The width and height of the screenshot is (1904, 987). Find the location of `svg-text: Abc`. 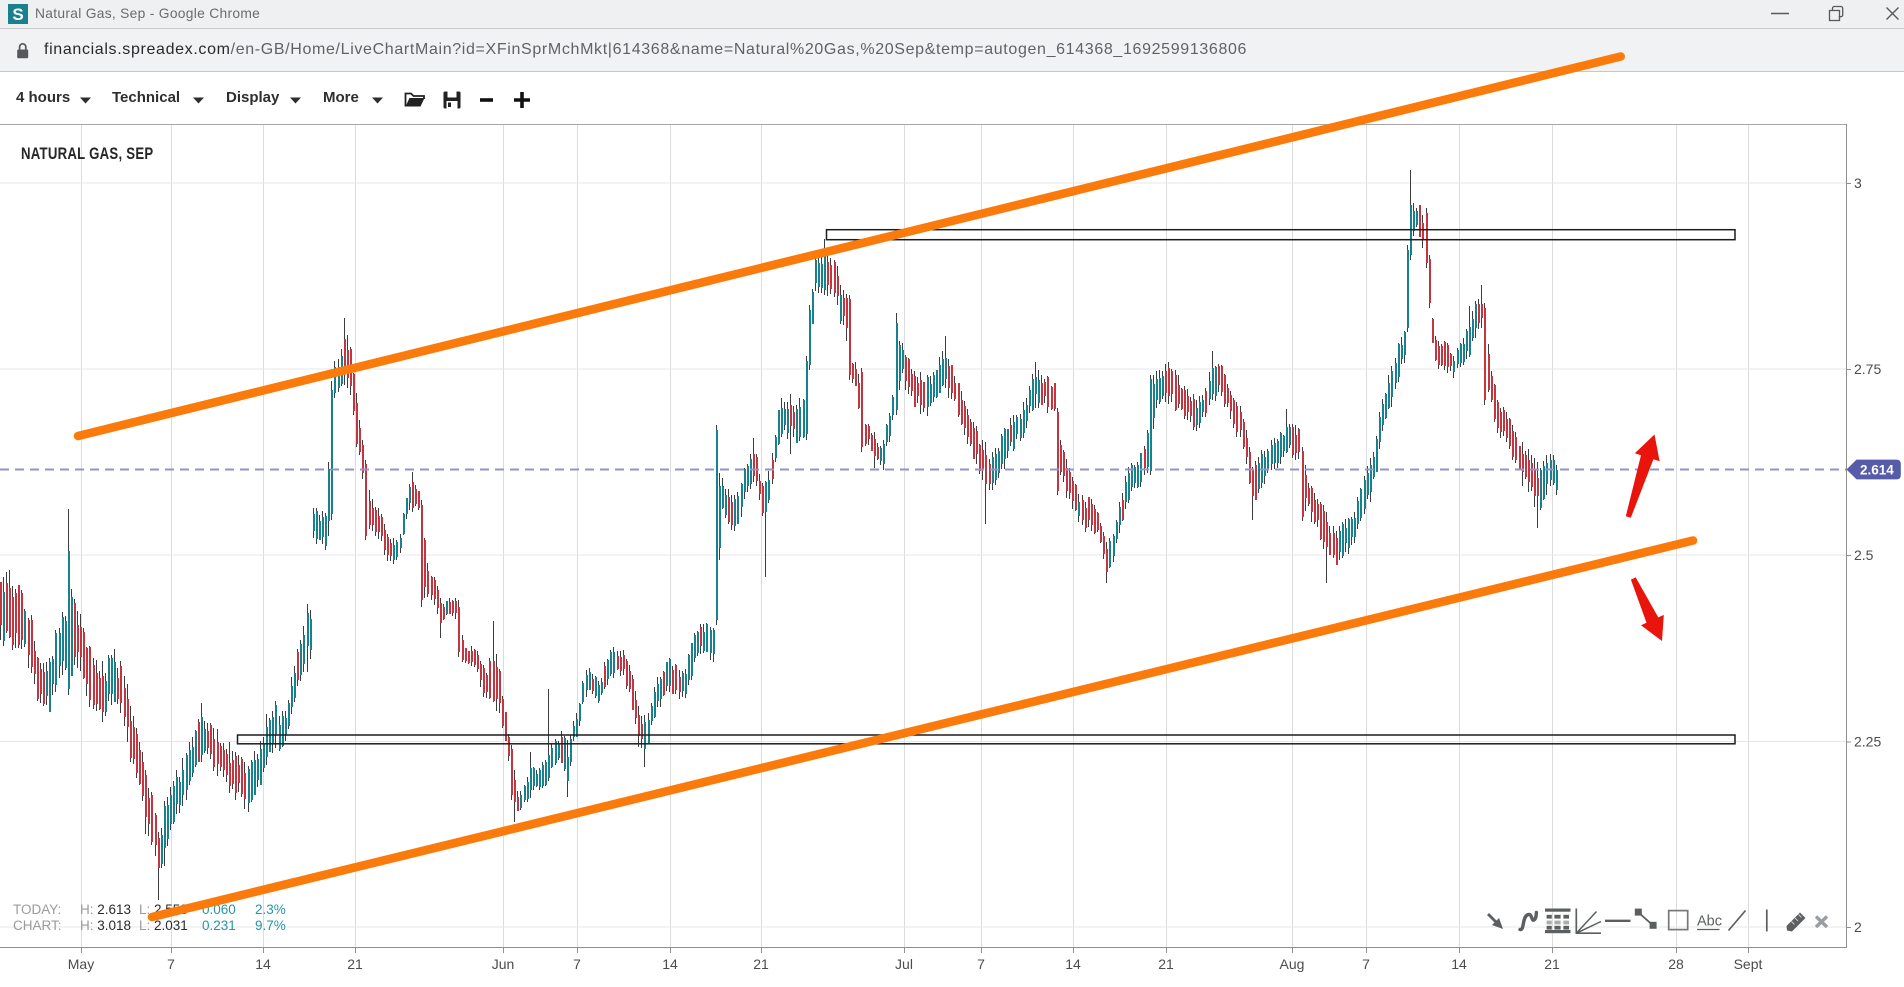

svg-text: Abc is located at coordinates (1709, 922).